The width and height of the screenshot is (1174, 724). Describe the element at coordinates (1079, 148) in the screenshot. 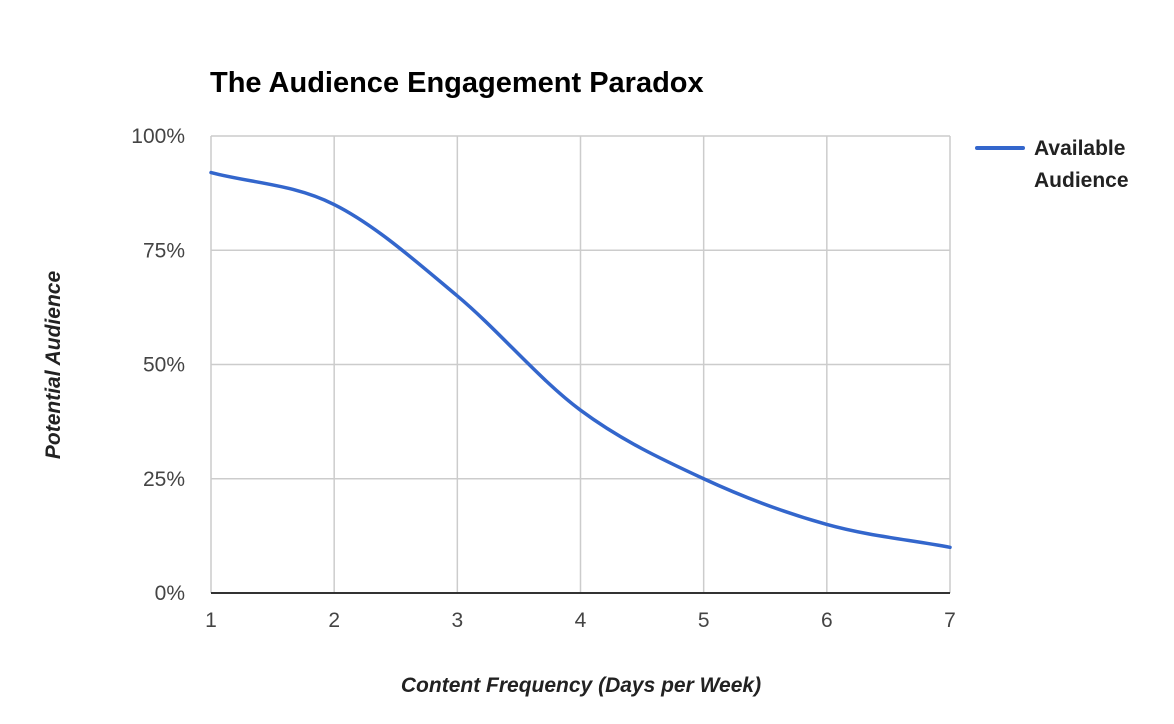

I see `legend-label-line-1: Available` at that location.